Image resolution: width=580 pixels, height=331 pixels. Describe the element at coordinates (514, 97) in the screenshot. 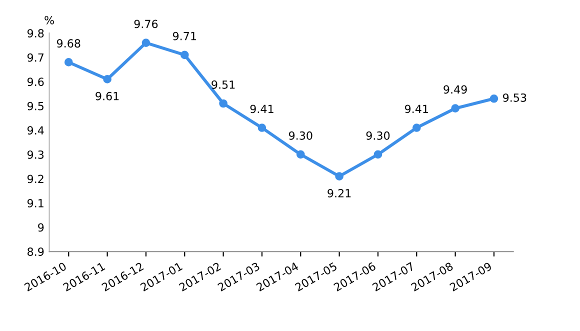

I see `data-label: 9.53` at that location.